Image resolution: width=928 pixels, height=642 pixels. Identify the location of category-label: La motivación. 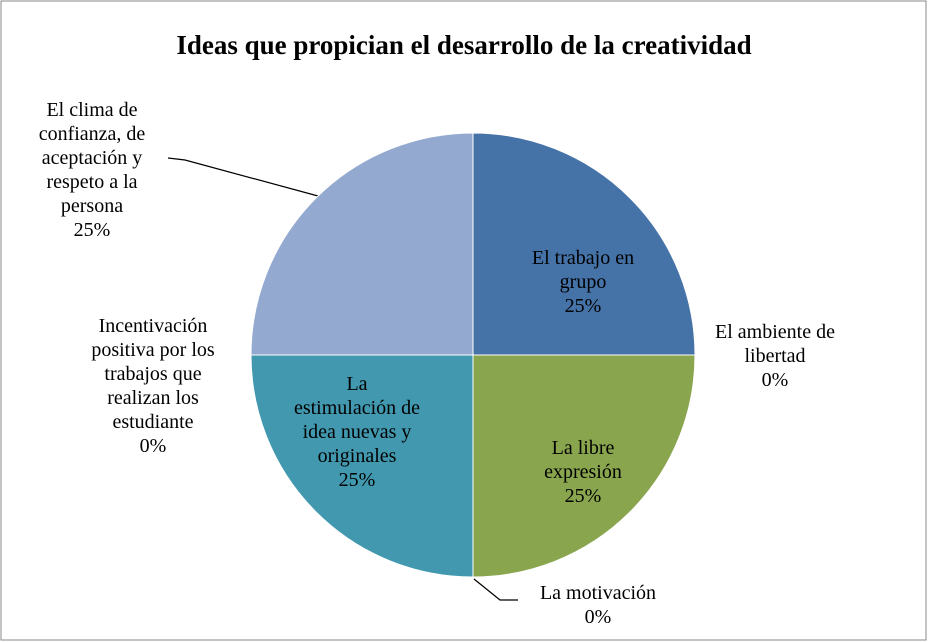
(598, 593).